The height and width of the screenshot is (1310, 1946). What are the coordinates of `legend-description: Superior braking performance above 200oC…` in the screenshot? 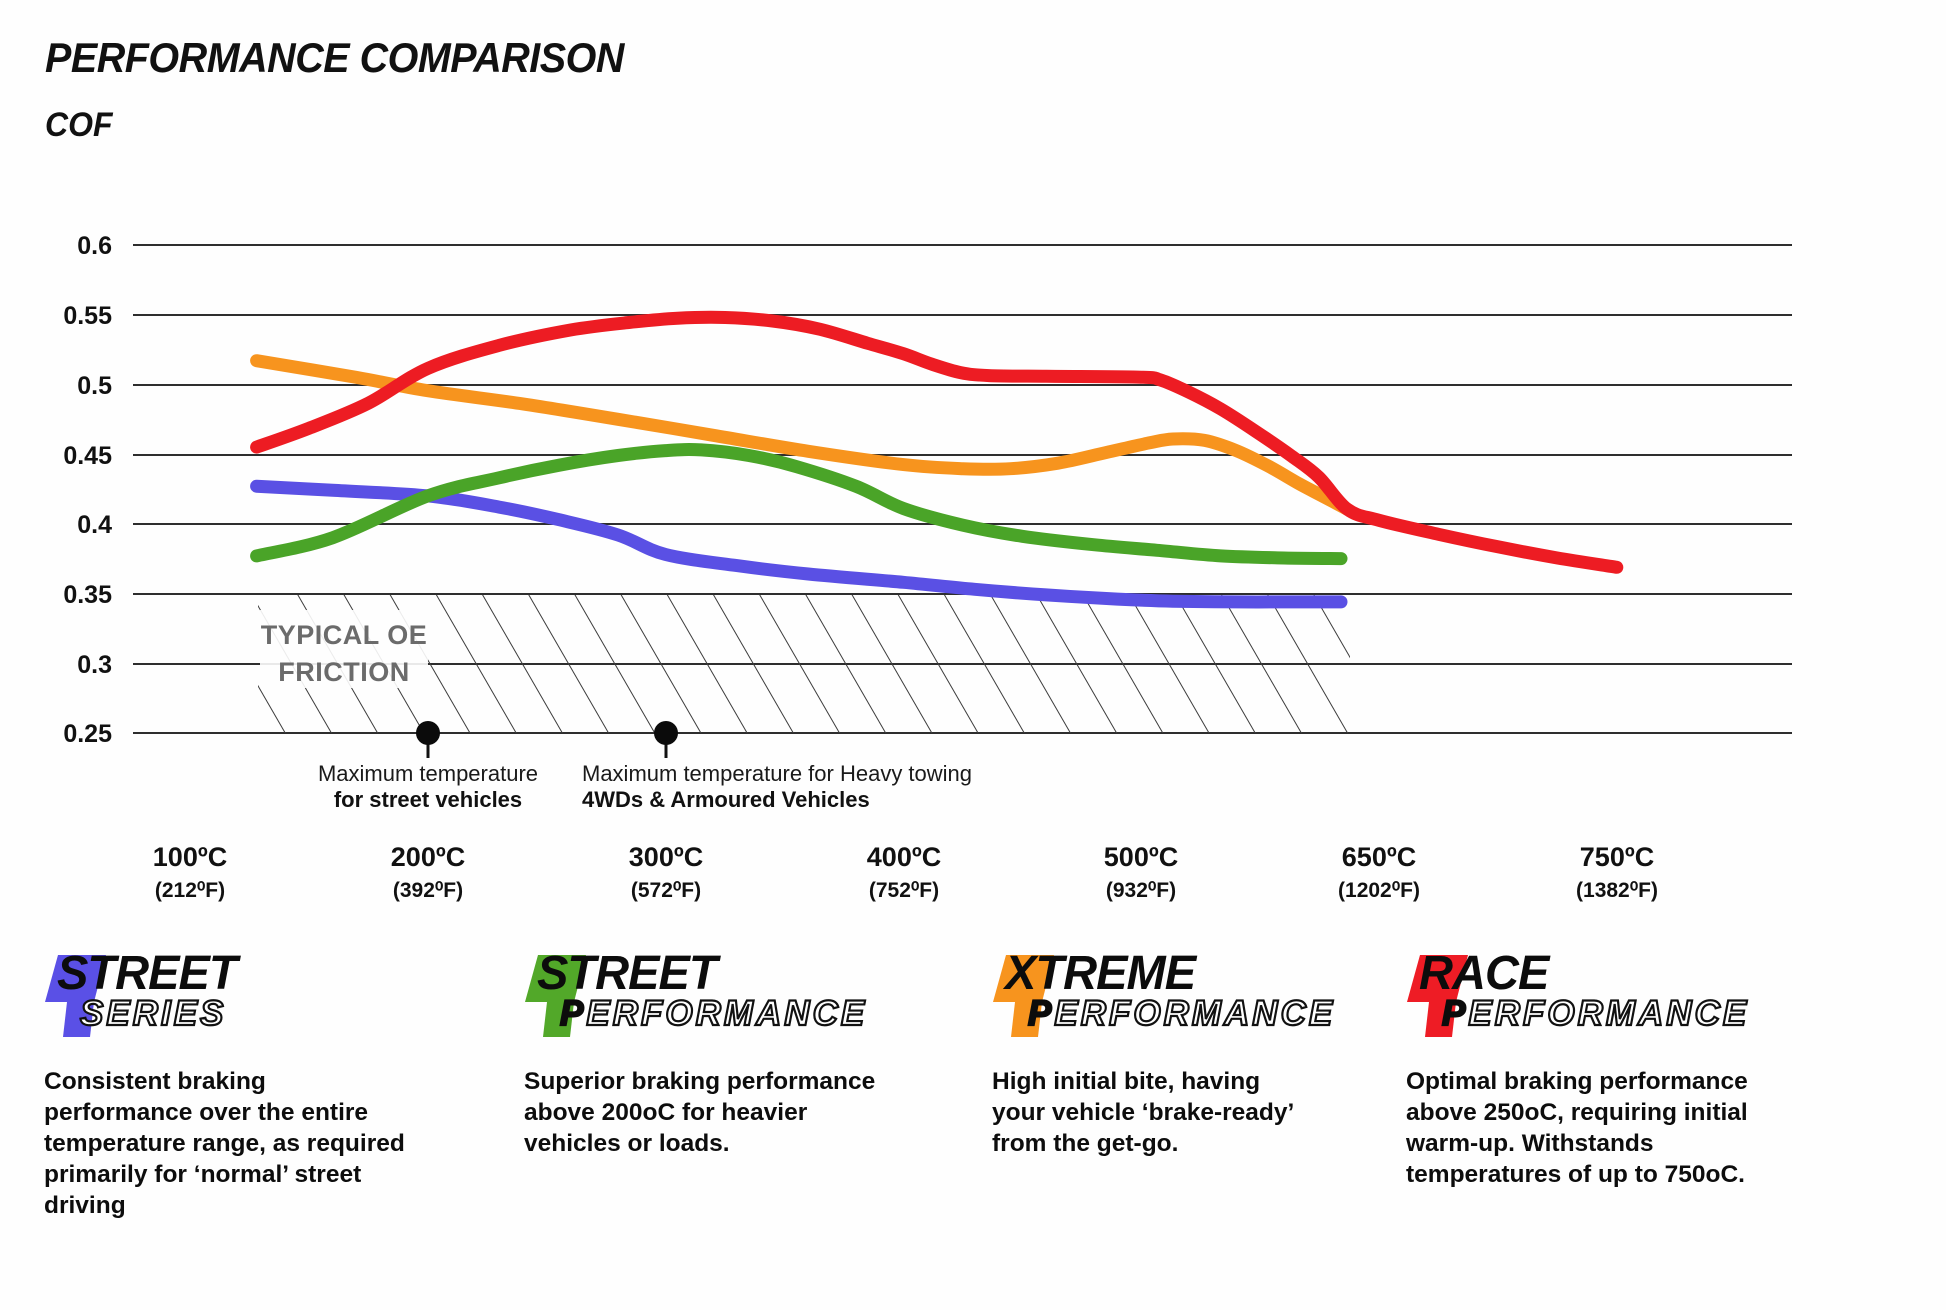 It's located at (700, 1113).